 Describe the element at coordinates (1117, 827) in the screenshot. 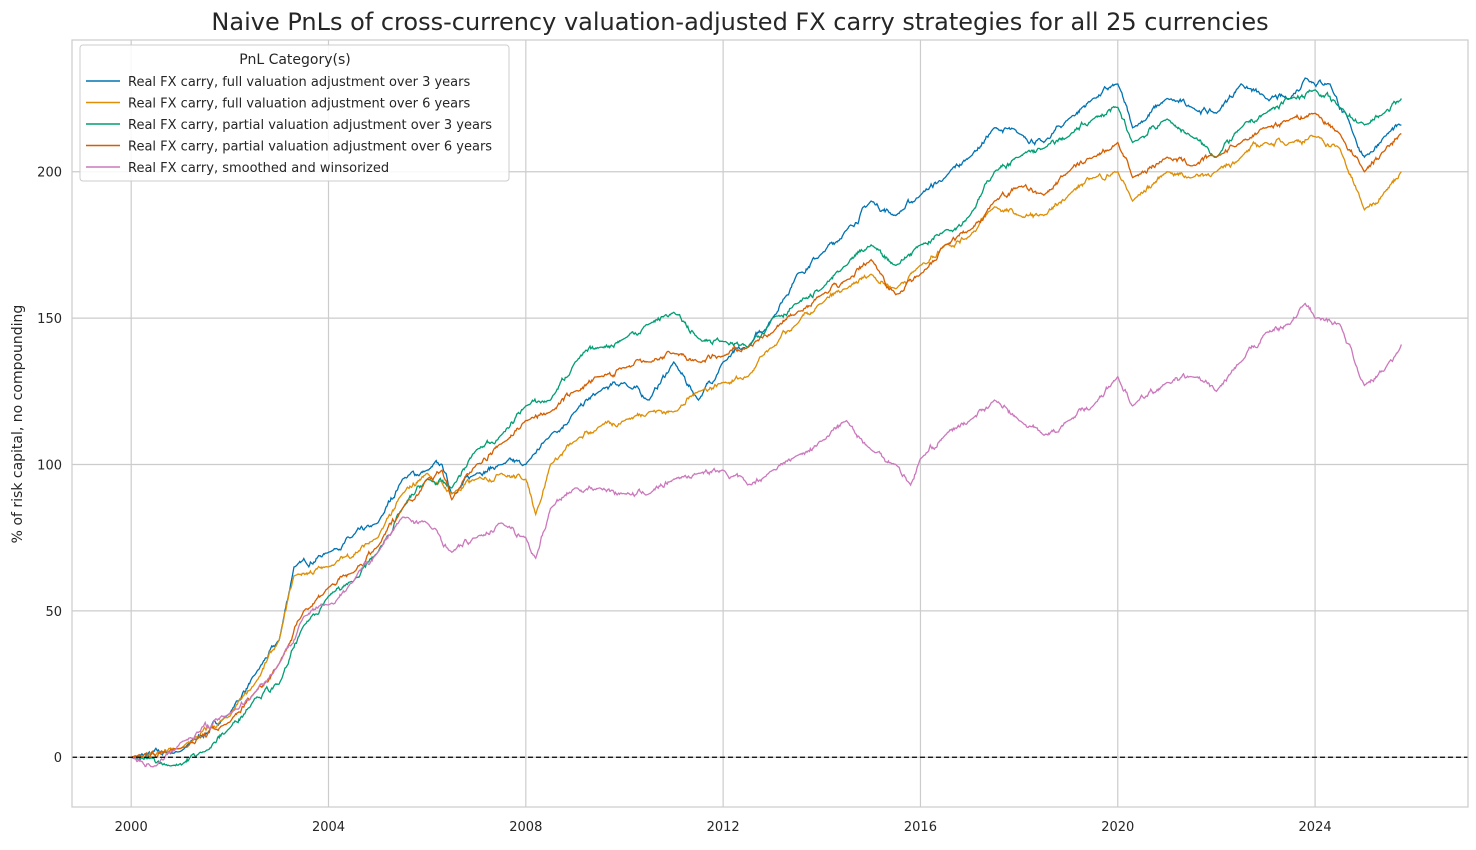

I see `x-tick-label: 2020` at that location.